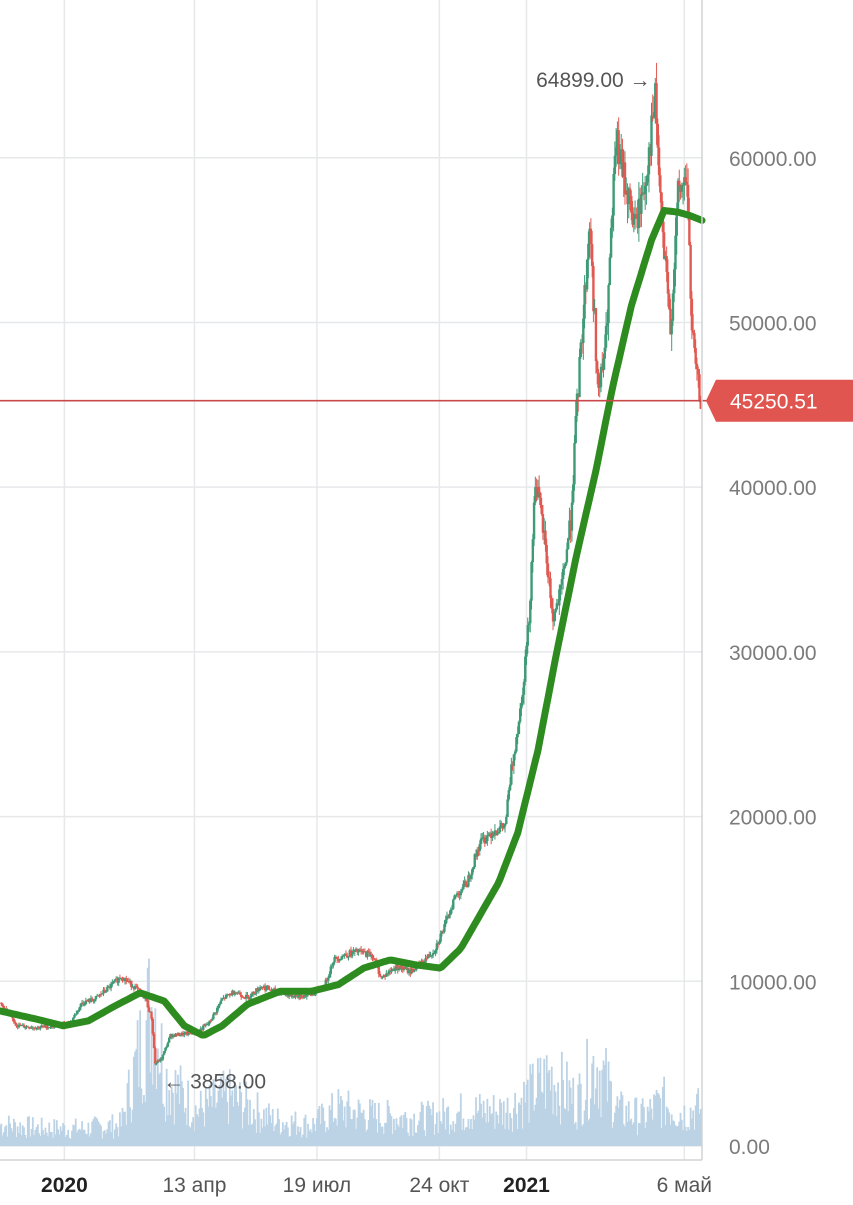 The width and height of the screenshot is (853, 1205). I want to click on current-price-badge, so click(779, 400).